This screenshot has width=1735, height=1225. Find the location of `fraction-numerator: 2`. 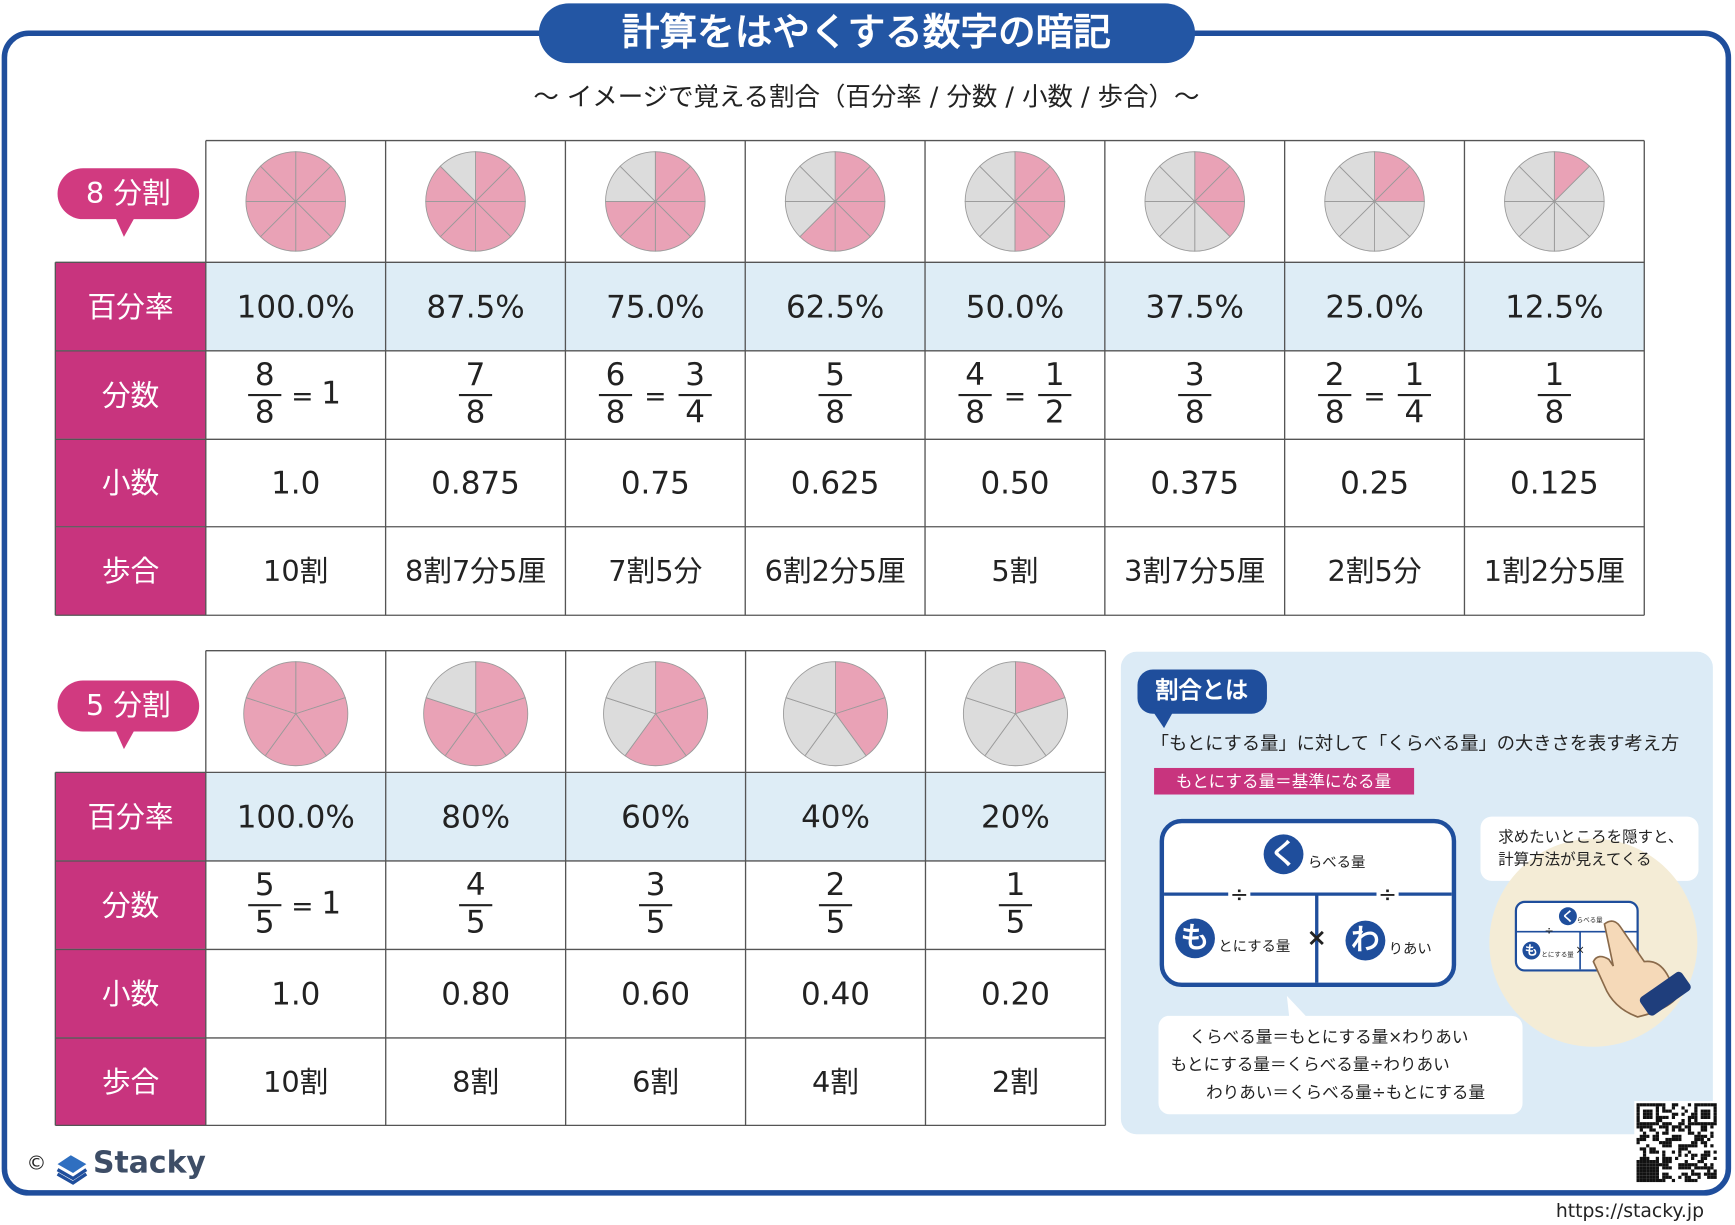

fraction-numerator: 2 is located at coordinates (836, 885).